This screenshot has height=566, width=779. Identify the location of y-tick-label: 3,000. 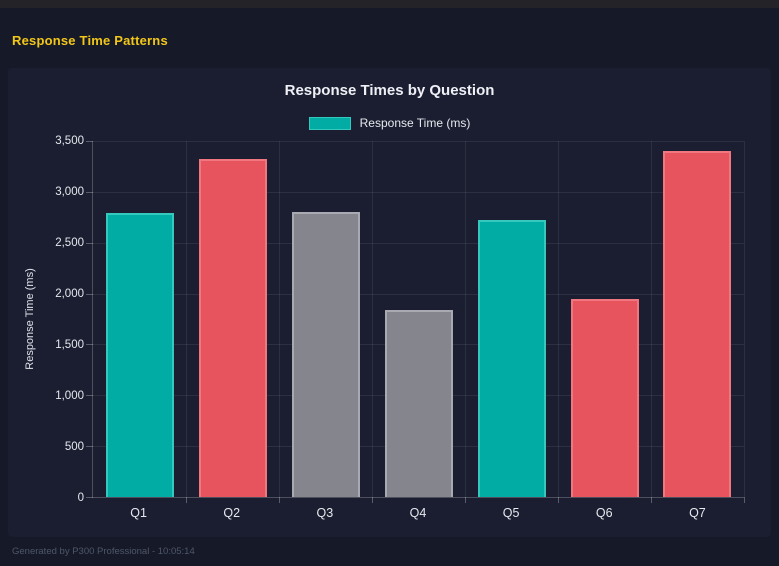
(69, 192).